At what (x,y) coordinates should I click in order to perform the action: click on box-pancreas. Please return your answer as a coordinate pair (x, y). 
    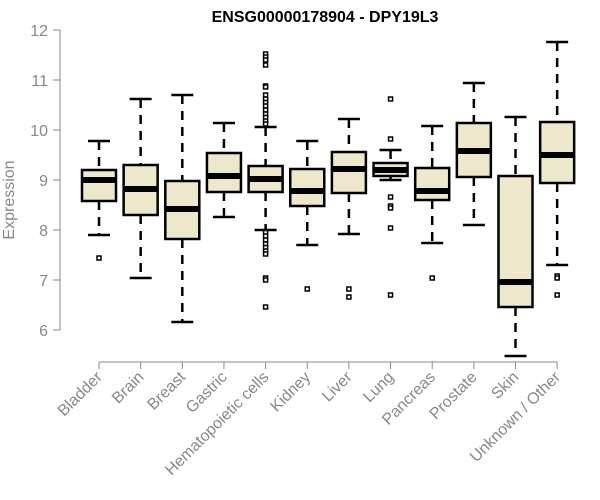
    Looking at the image, I should click on (432, 202).